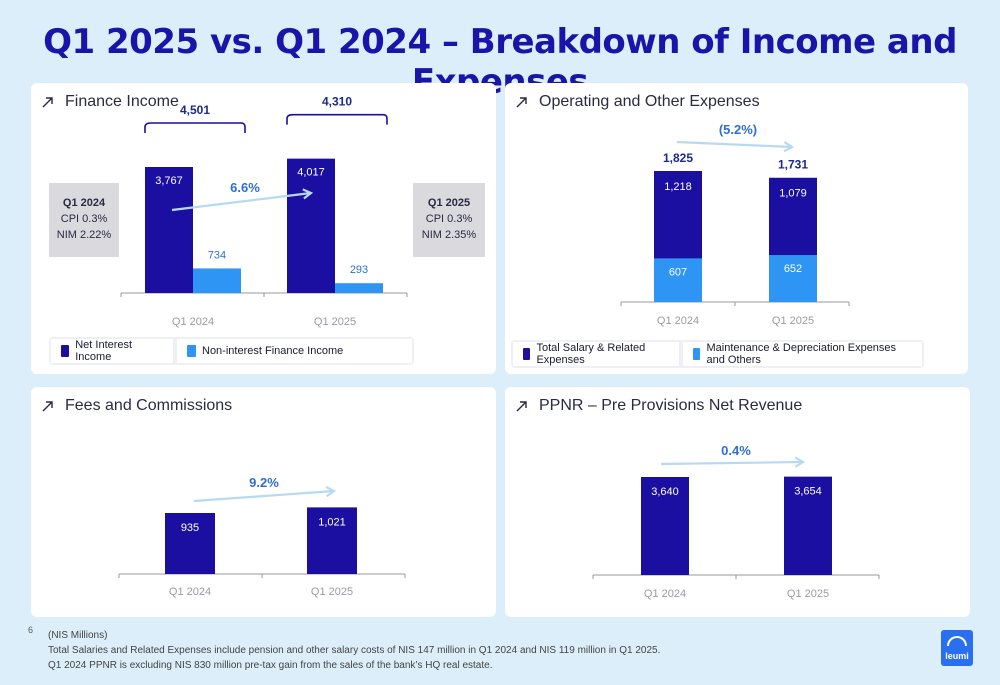  Describe the element at coordinates (332, 522) in the screenshot. I see `bar-value-label: 1,021` at that location.